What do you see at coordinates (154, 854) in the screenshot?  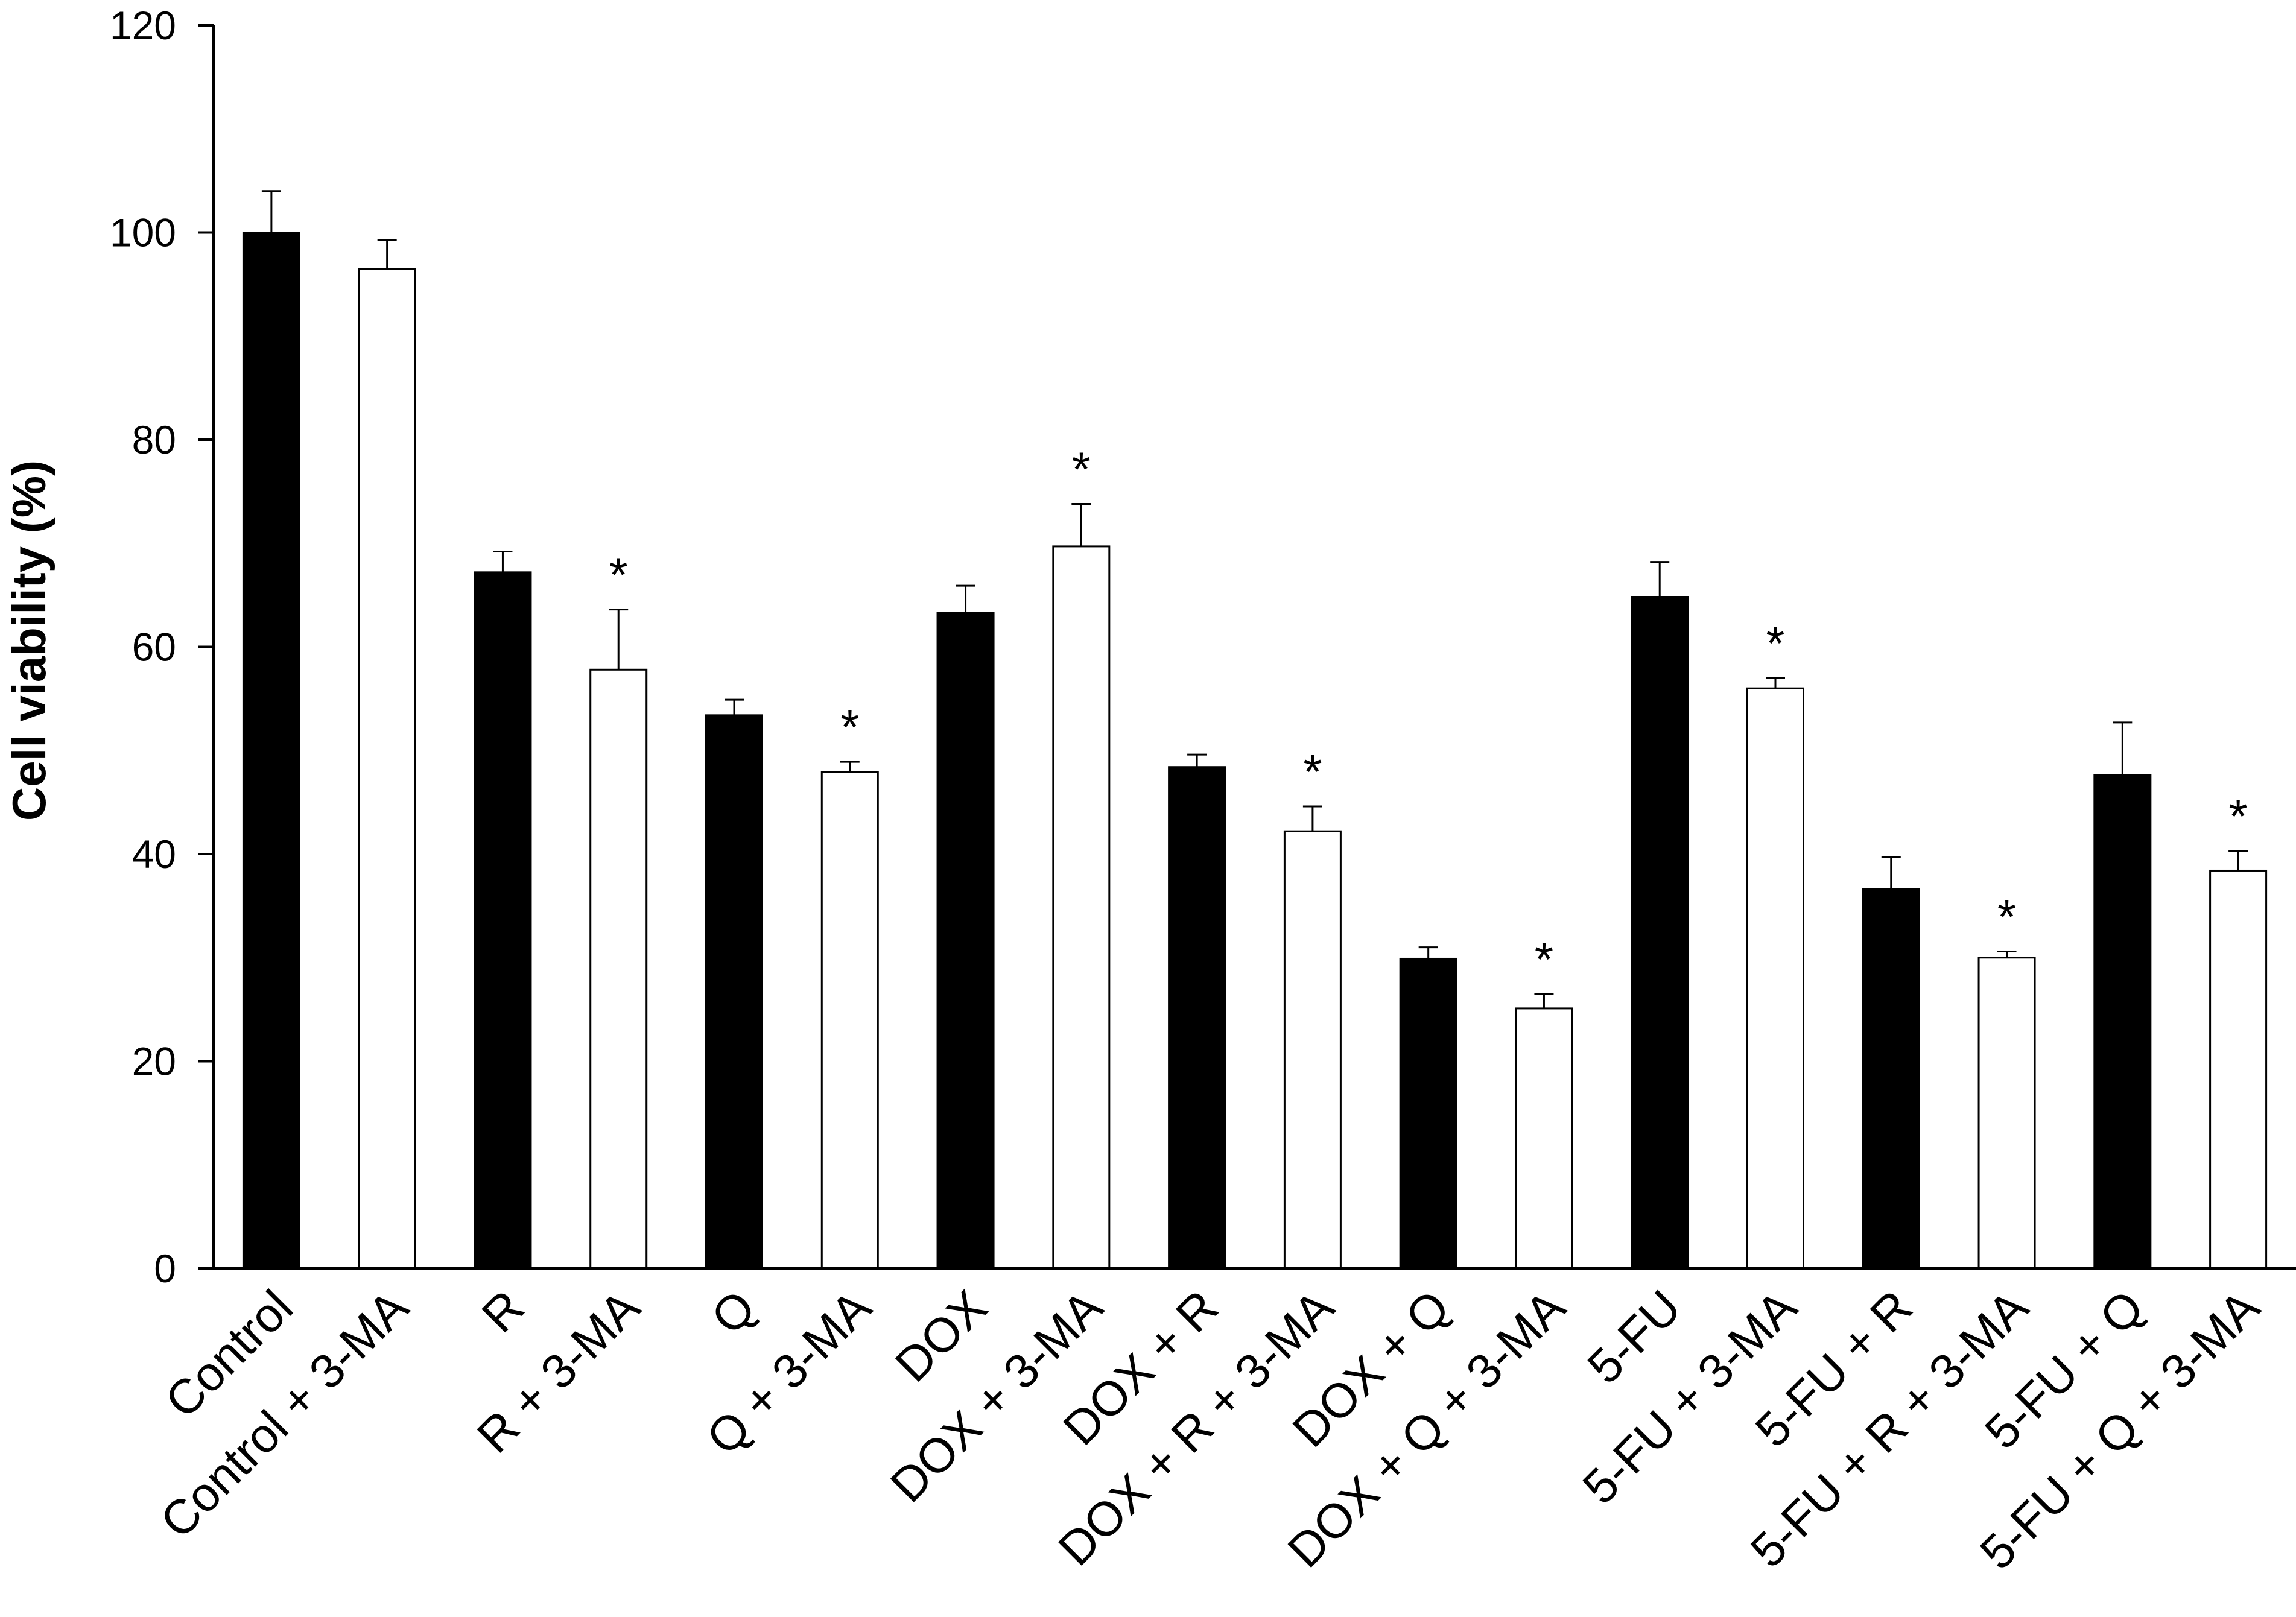 I see `y-tick-label: 40` at bounding box center [154, 854].